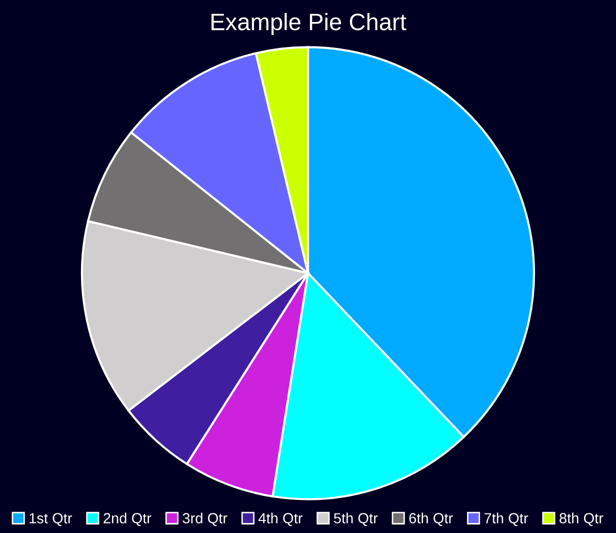  Describe the element at coordinates (431, 519) in the screenshot. I see `legend-label: 6th Qtr` at that location.